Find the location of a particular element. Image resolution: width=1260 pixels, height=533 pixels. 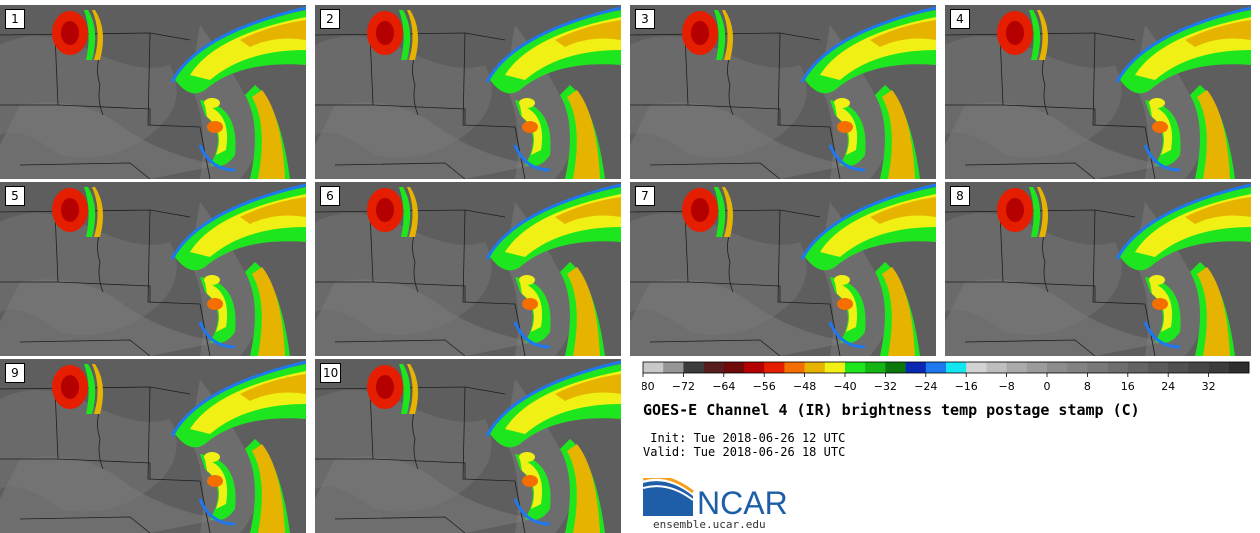

postage-stamp-panel-1: 1 is located at coordinates (153, 92).